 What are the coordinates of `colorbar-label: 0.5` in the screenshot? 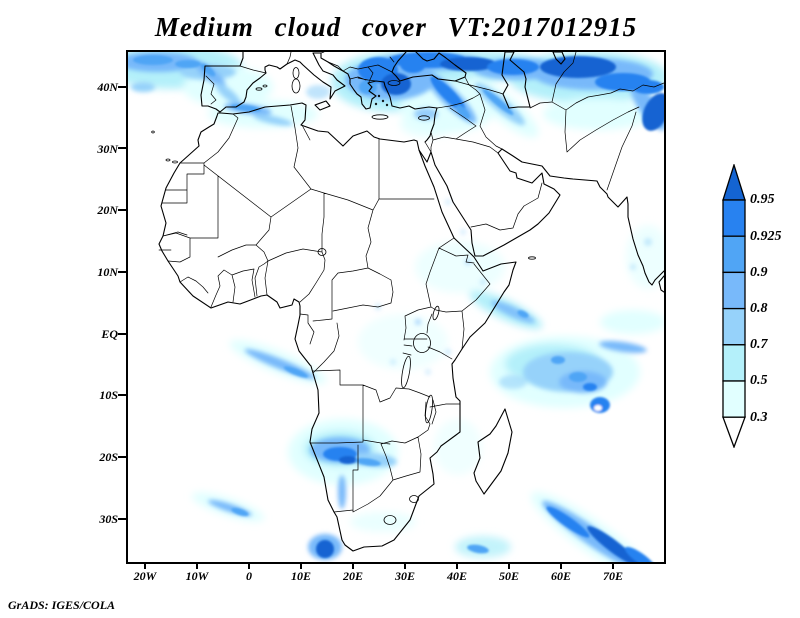 It's located at (759, 380).